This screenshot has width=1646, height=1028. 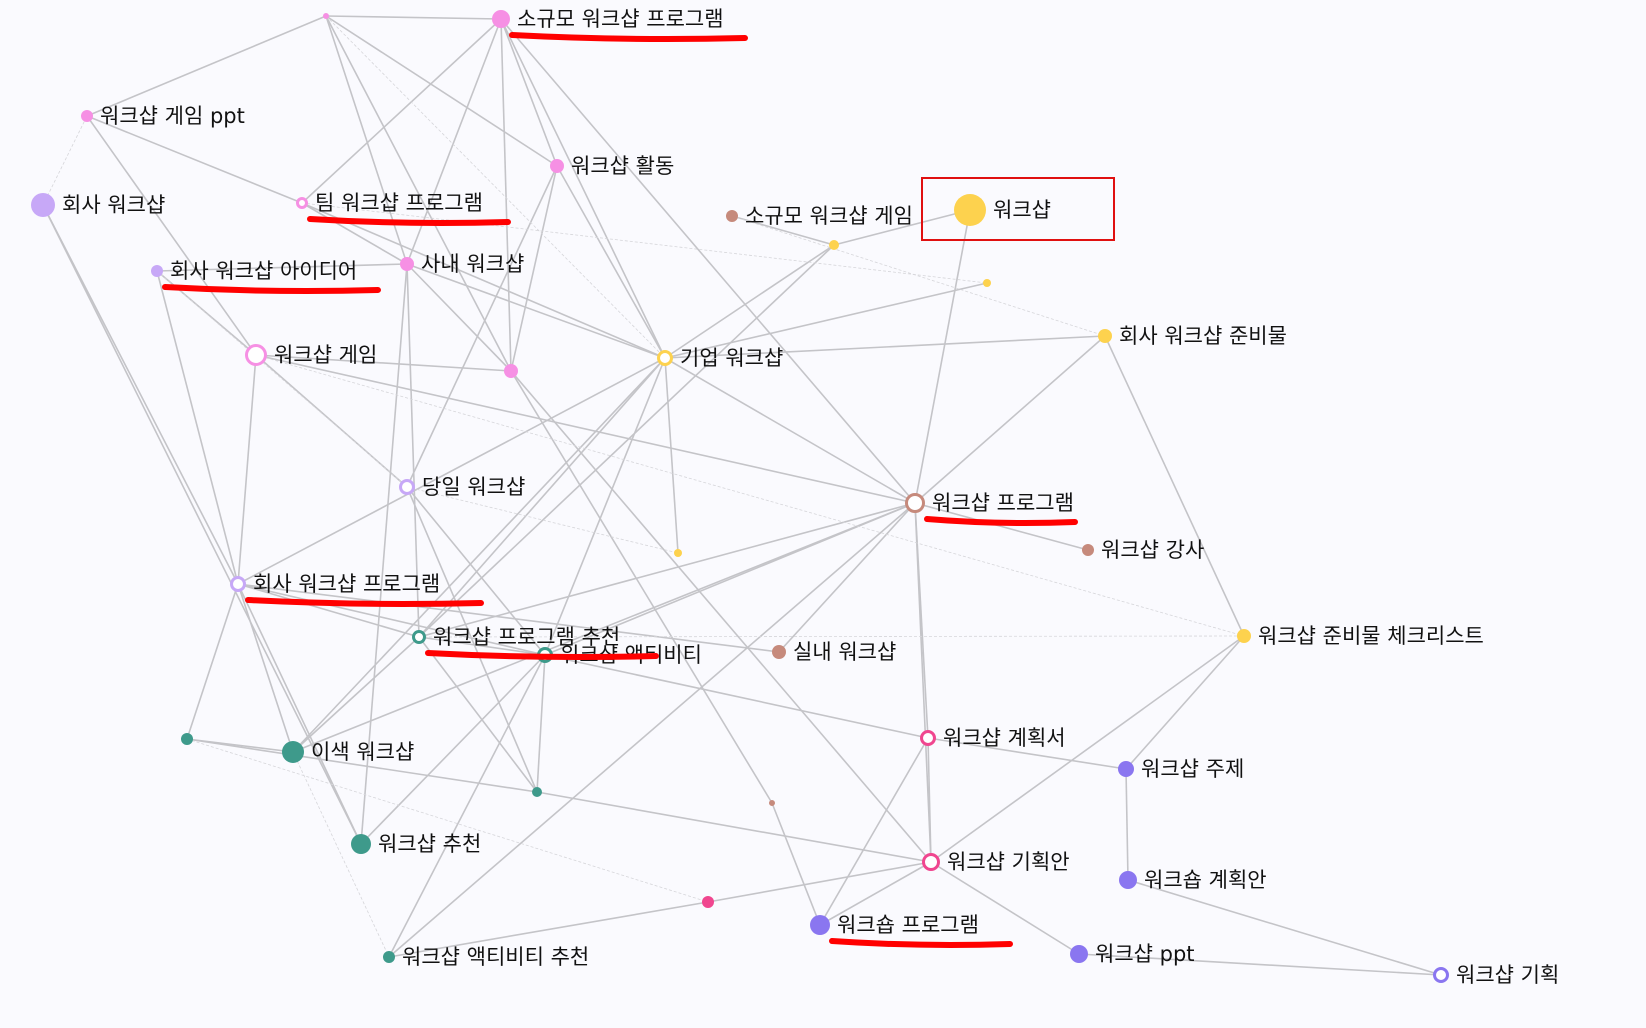 What do you see at coordinates (608, 19) in the screenshot?
I see `graph-node: 소규모 워크샵 프로그램` at bounding box center [608, 19].